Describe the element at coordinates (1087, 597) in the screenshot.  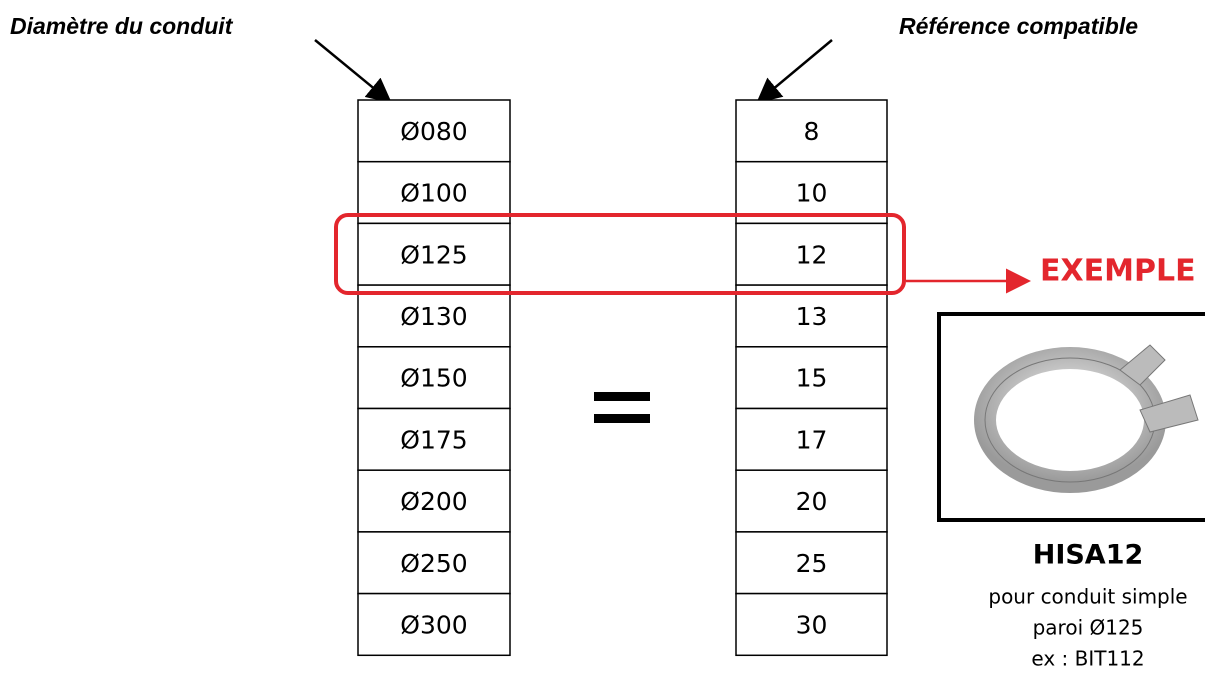
I see `description-line: pour conduit simple` at that location.